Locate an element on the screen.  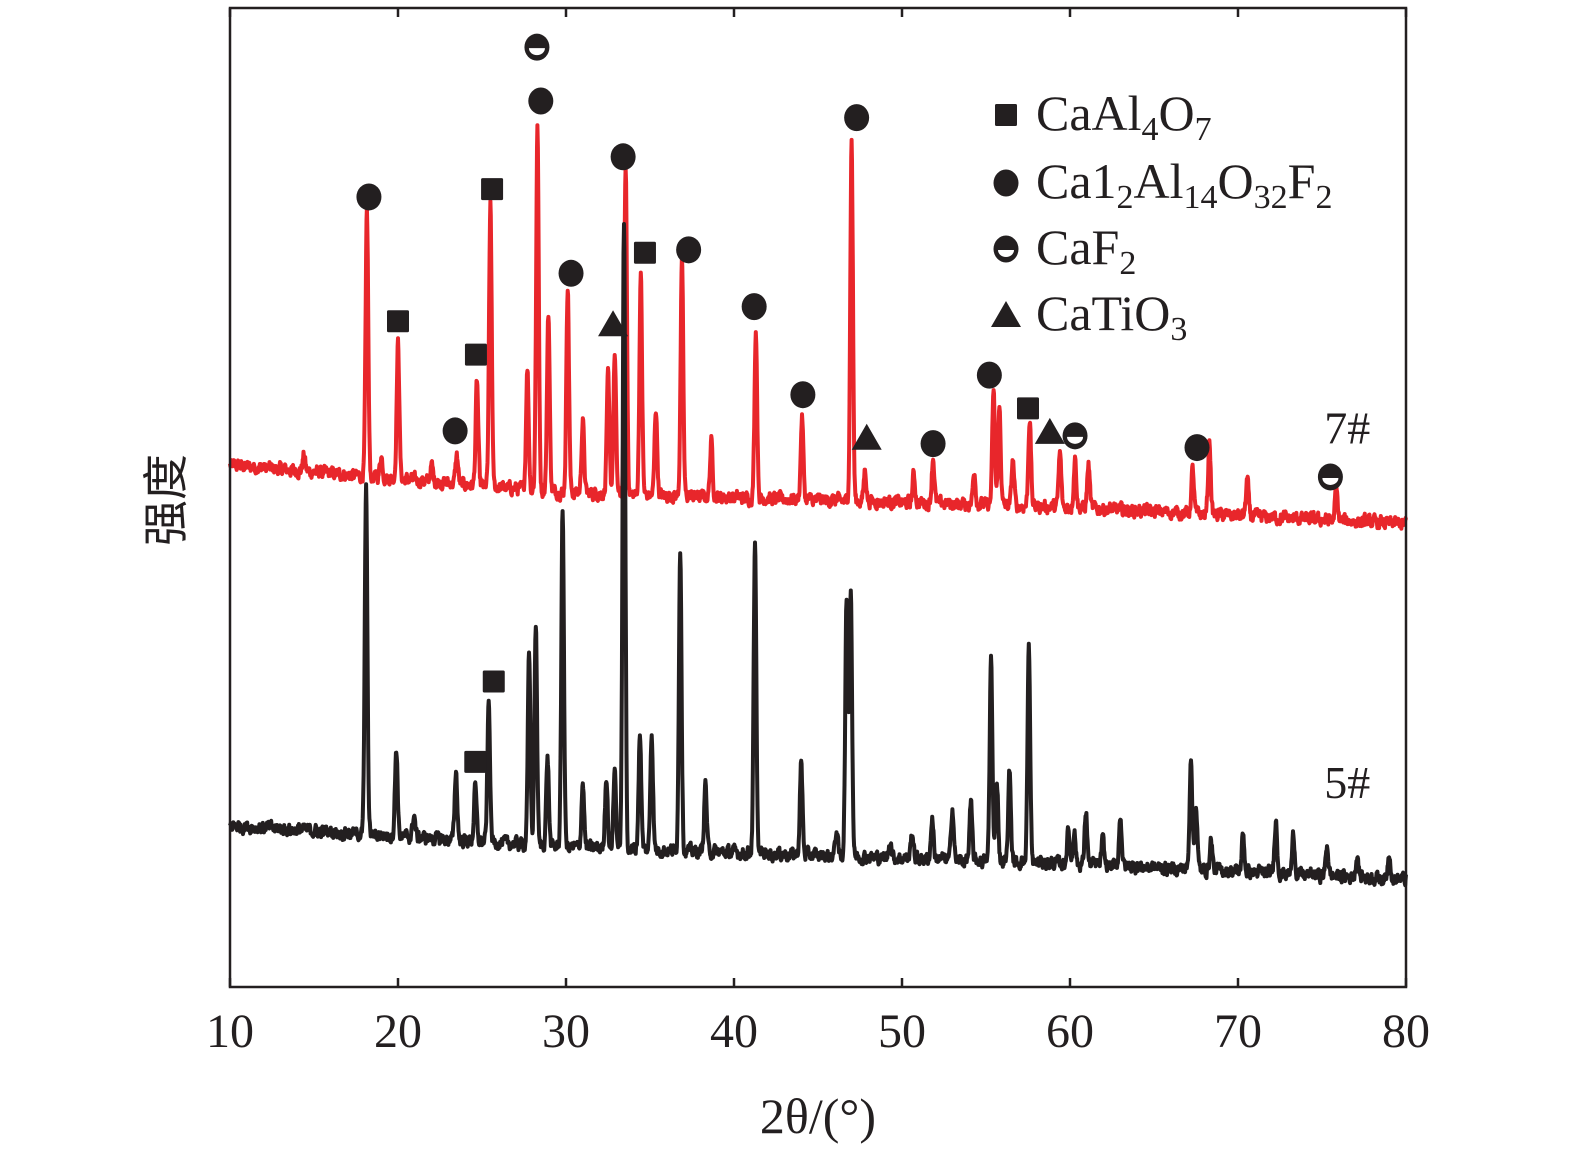
legend-half-circle-marker is located at coordinates (1006, 249).